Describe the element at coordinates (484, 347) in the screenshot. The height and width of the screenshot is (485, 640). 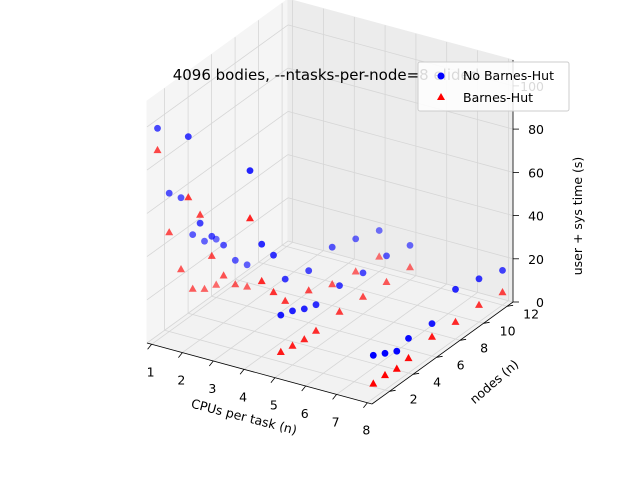
I see `y-tick-label: 8` at that location.